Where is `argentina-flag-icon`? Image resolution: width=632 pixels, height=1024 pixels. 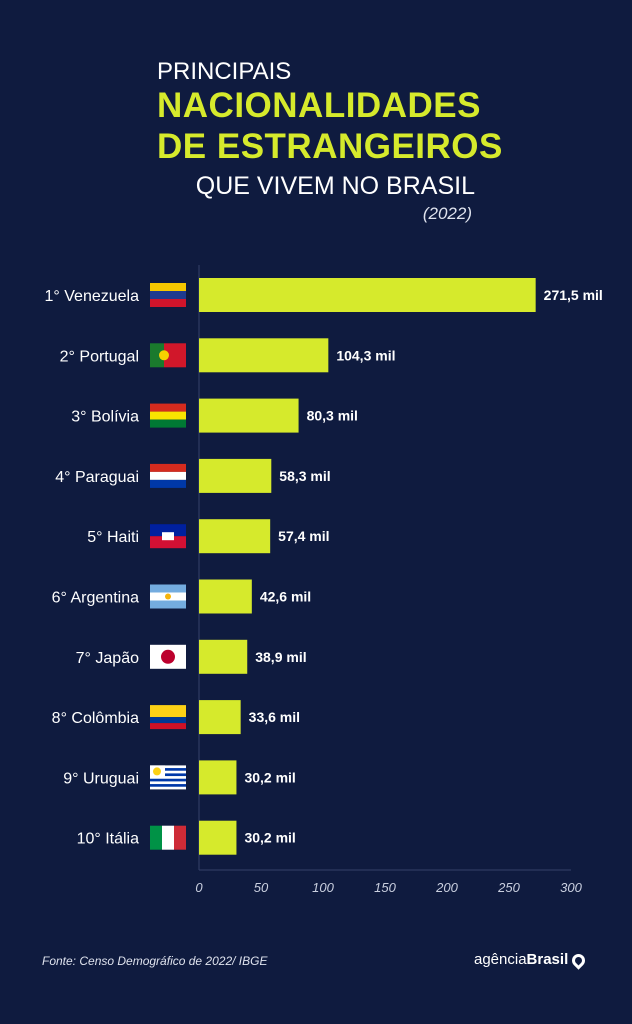
argentina-flag-icon is located at coordinates (168, 596).